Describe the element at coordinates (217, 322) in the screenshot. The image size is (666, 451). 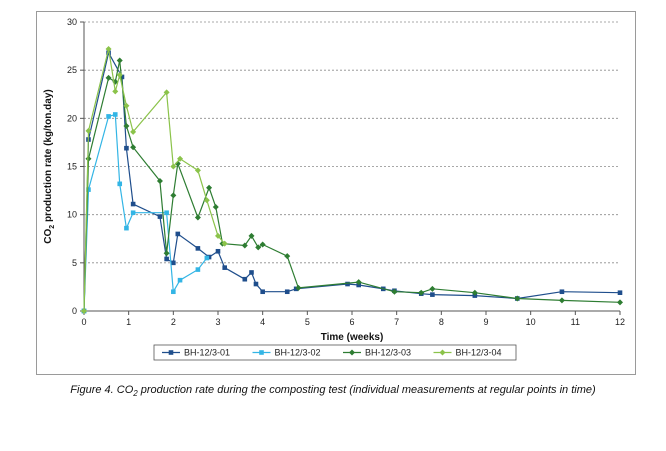
I see `x-tick-label-3: 3` at that location.